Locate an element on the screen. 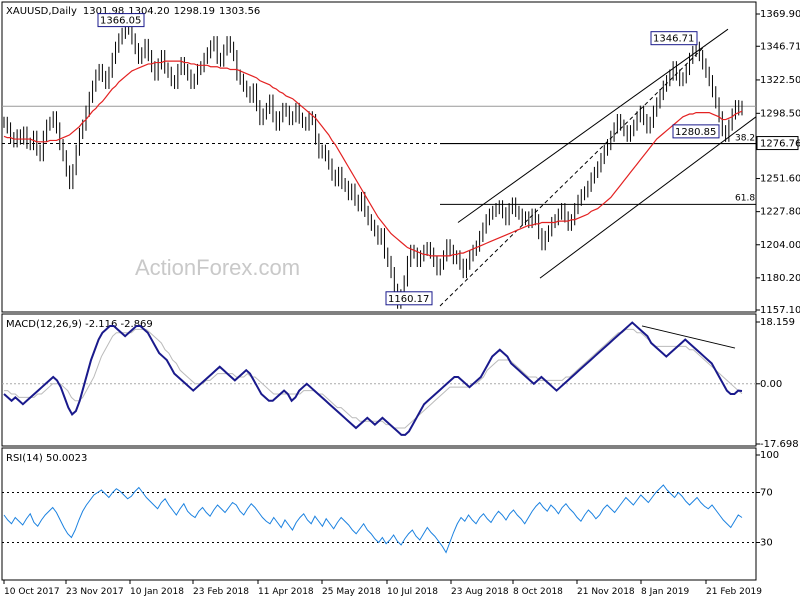 The width and height of the screenshot is (800, 600). x-axis-label: 21 Feb 2019 is located at coordinates (734, 592).